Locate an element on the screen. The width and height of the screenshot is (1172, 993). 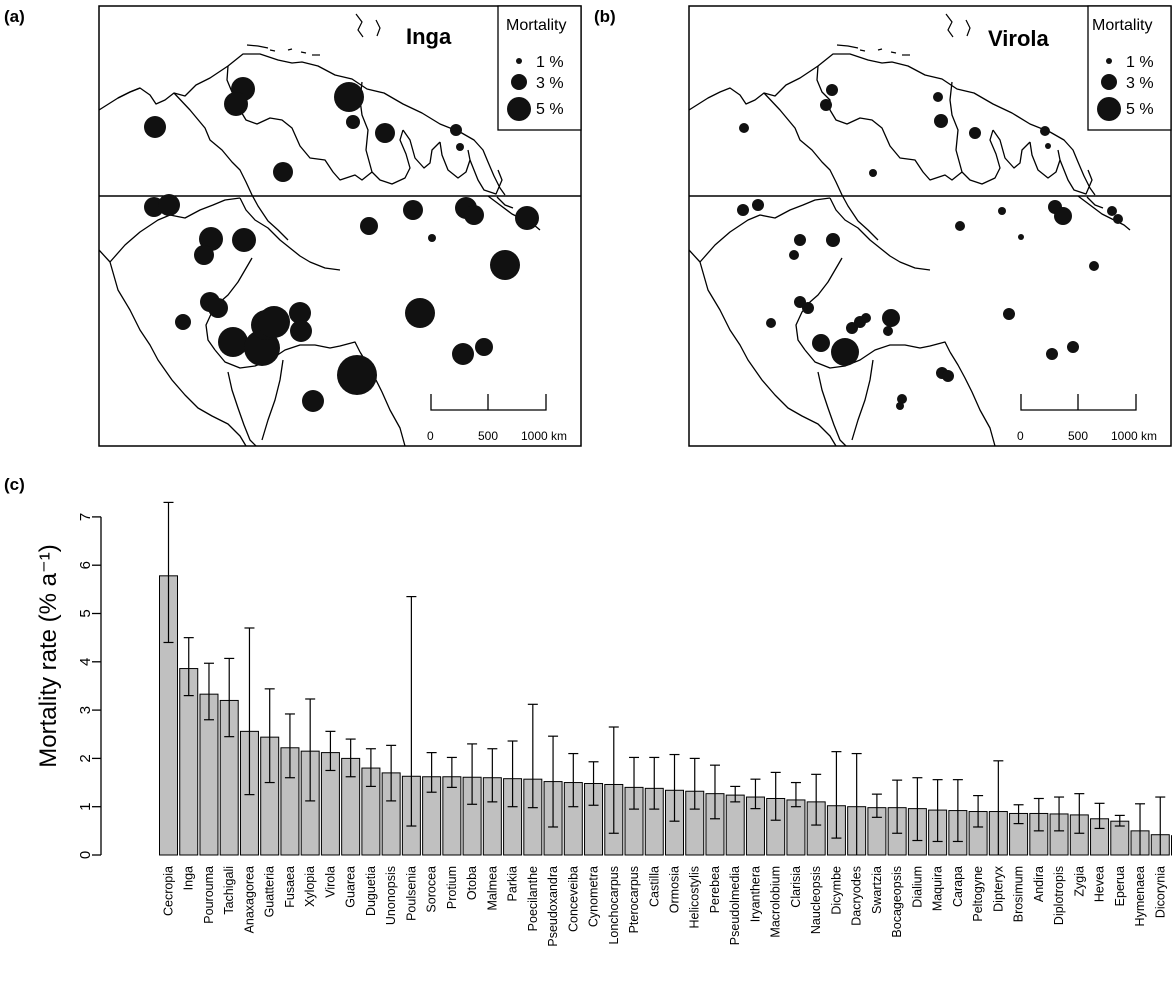
legend-a-title: Mortality is located at coordinates (536, 25).